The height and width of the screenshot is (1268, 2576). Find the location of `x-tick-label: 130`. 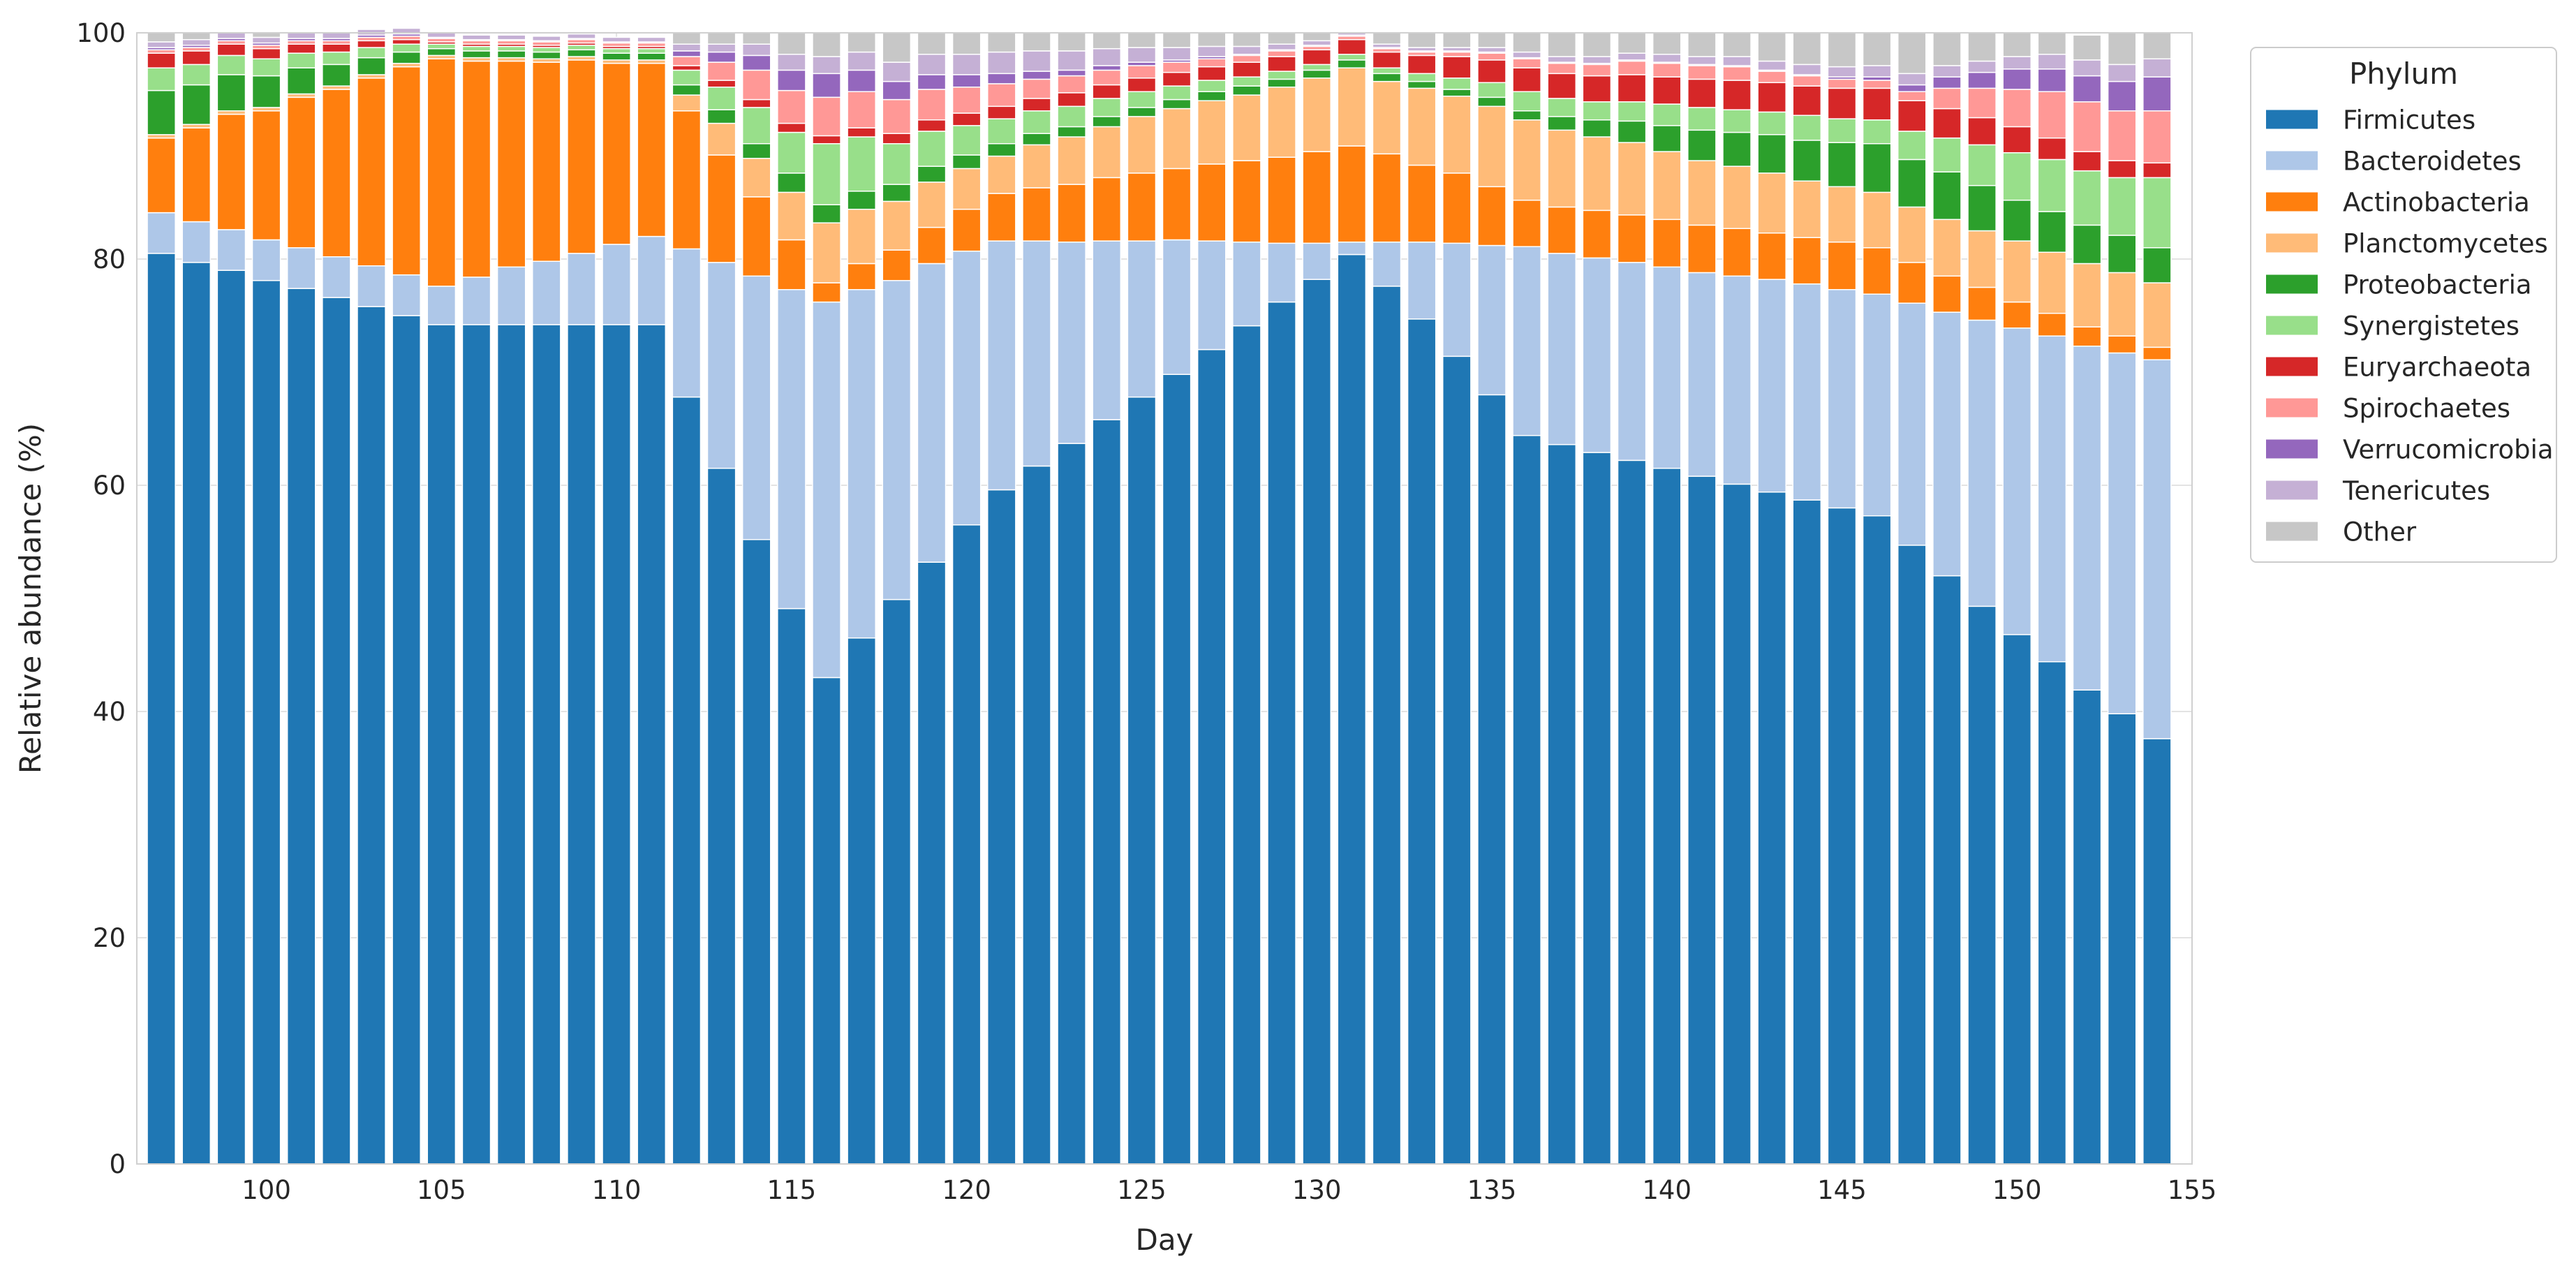

x-tick-label: 130 is located at coordinates (1317, 1190).